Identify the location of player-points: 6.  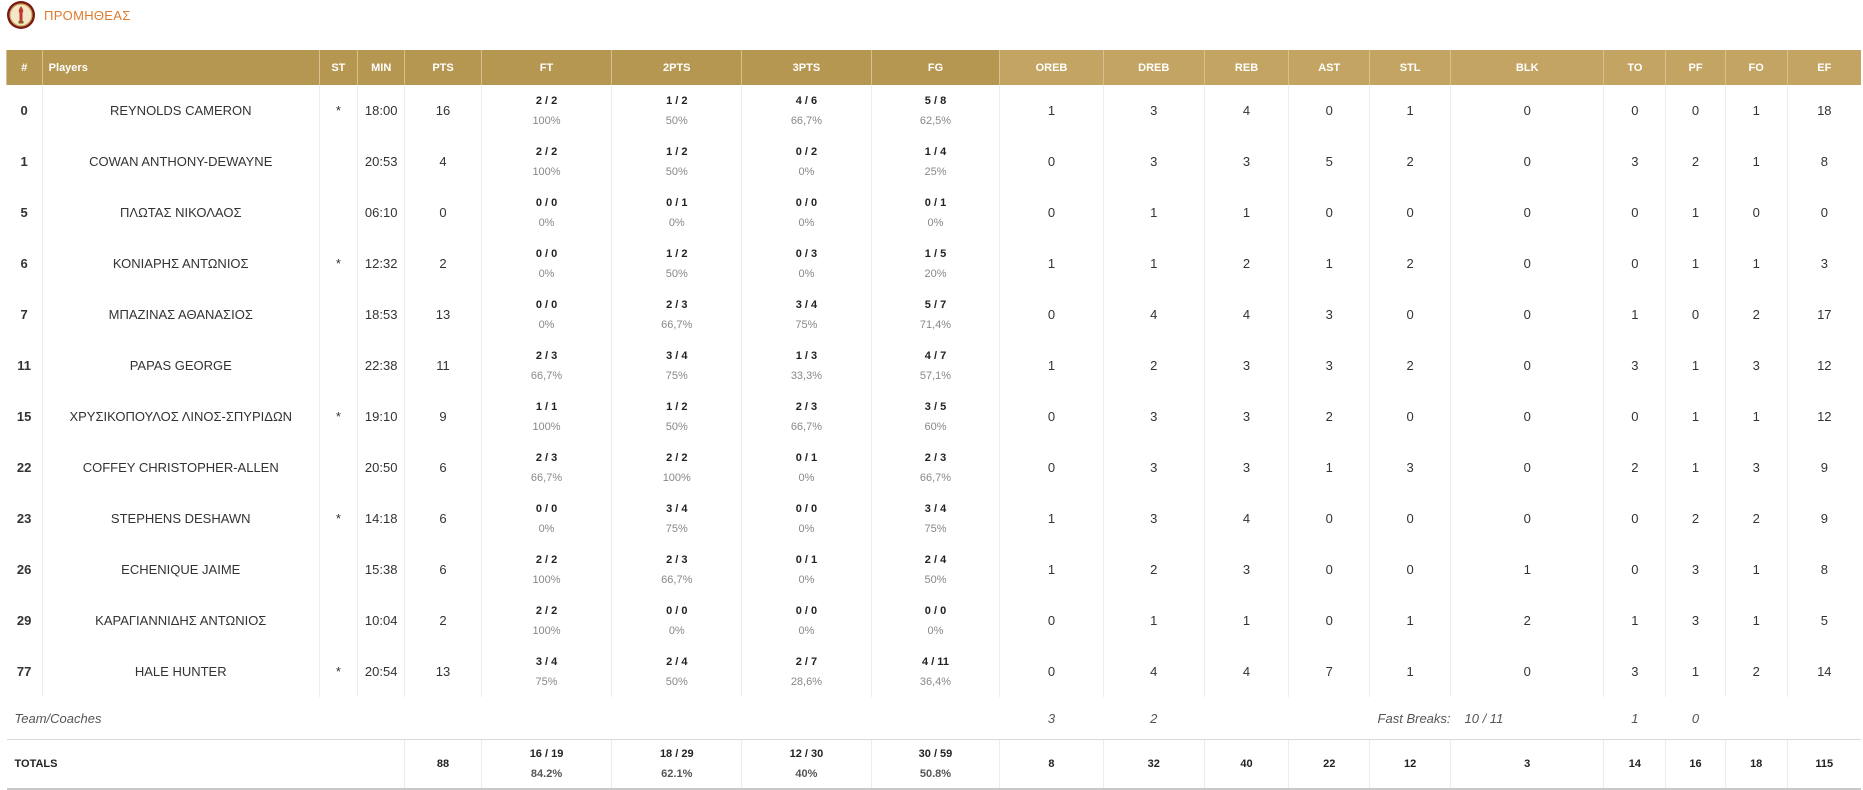
(443, 467).